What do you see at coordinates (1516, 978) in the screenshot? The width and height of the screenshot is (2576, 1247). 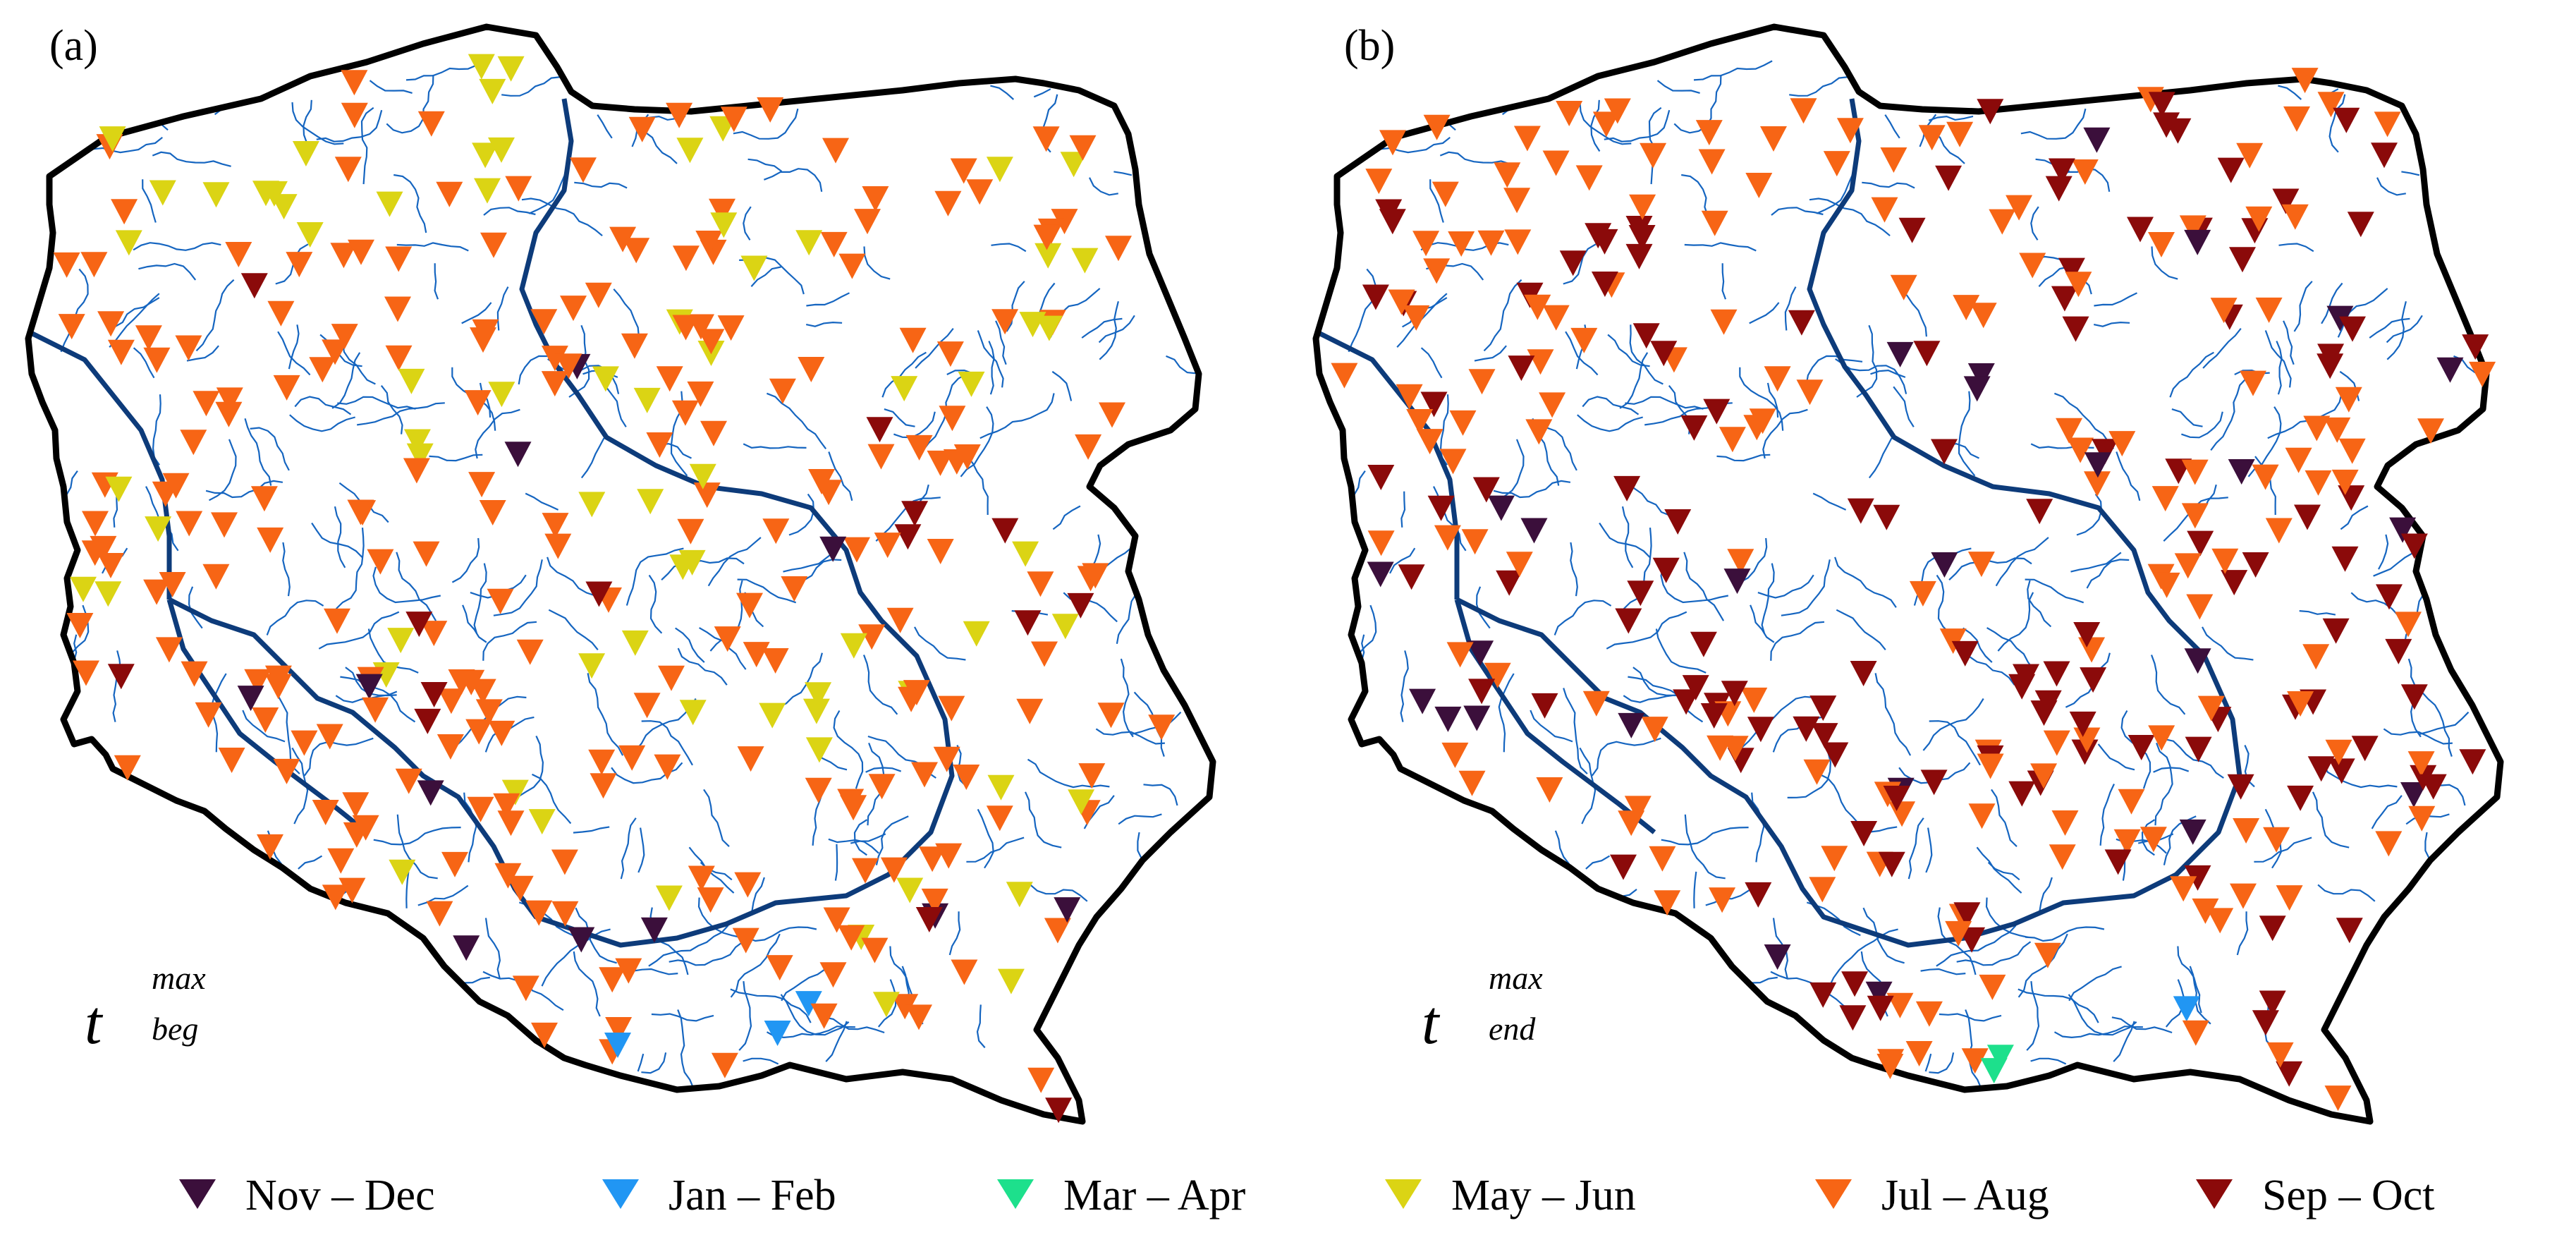 I see `variable-superscript: max` at bounding box center [1516, 978].